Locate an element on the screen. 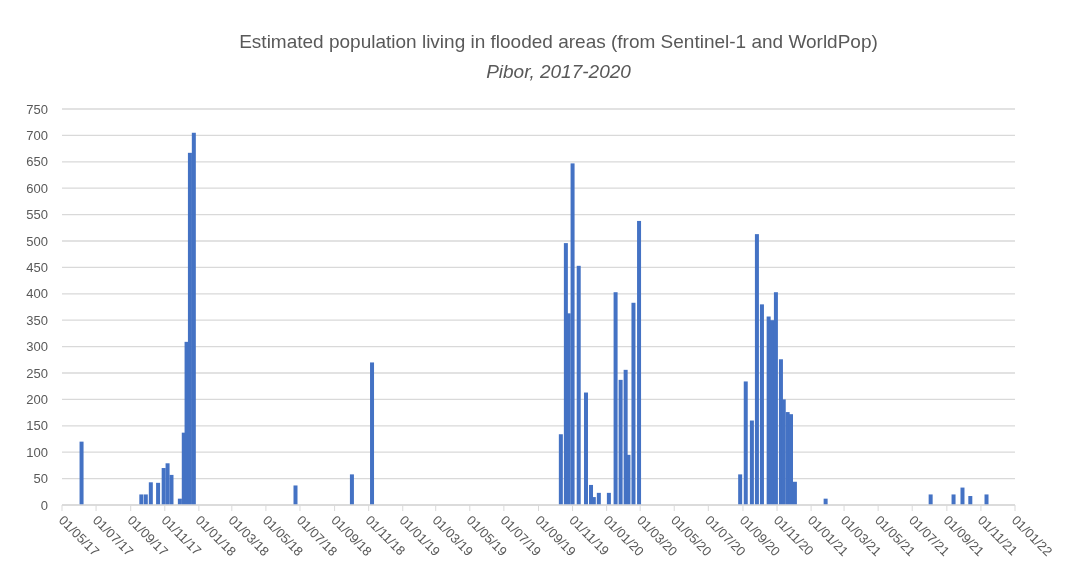 The image size is (1067, 583). y-tick-label: 300 is located at coordinates (37, 347).